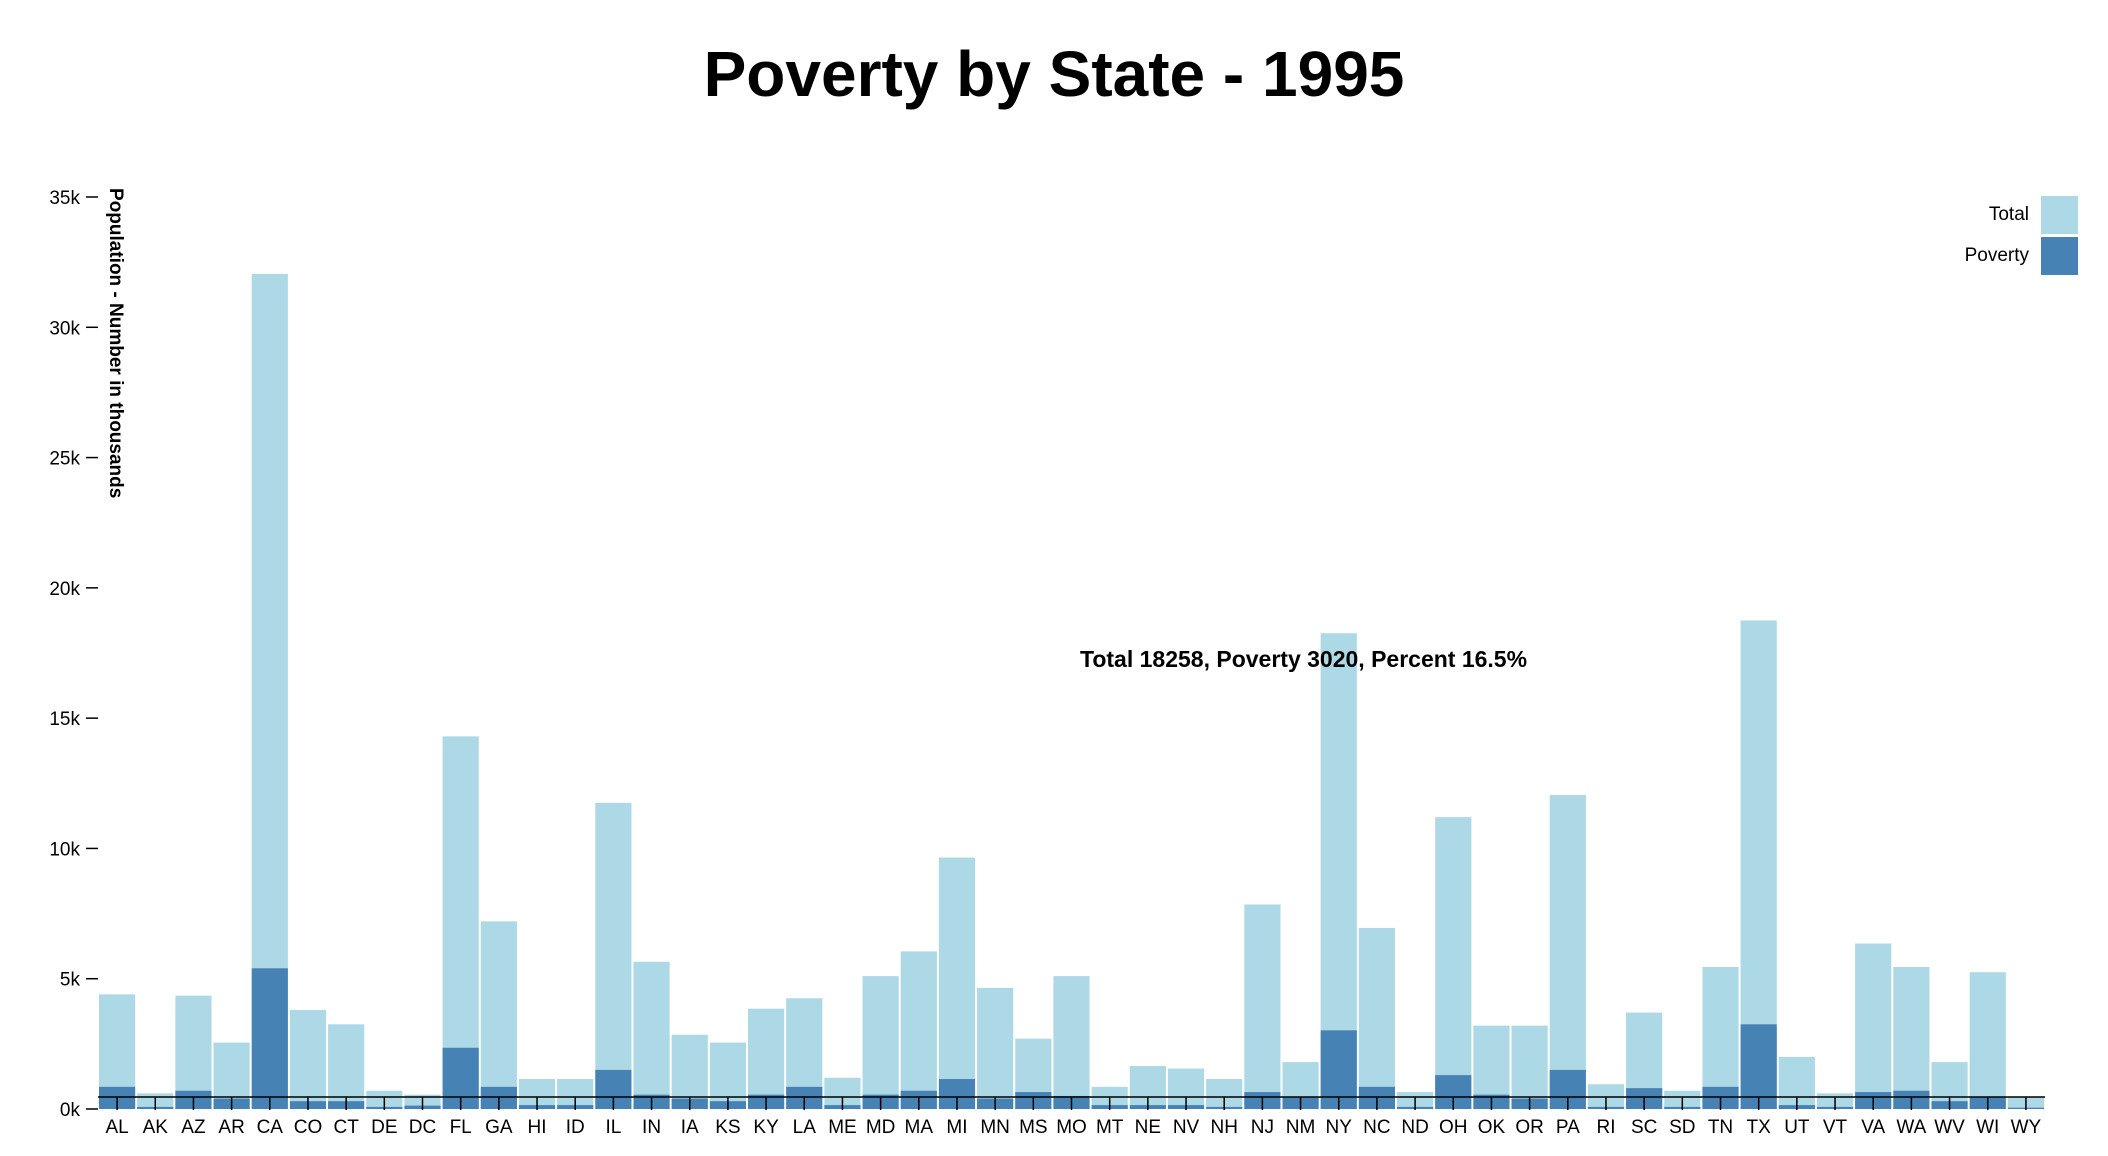 This screenshot has height=1156, width=2108. I want to click on bar-poverty-tx, so click(1758, 1066).